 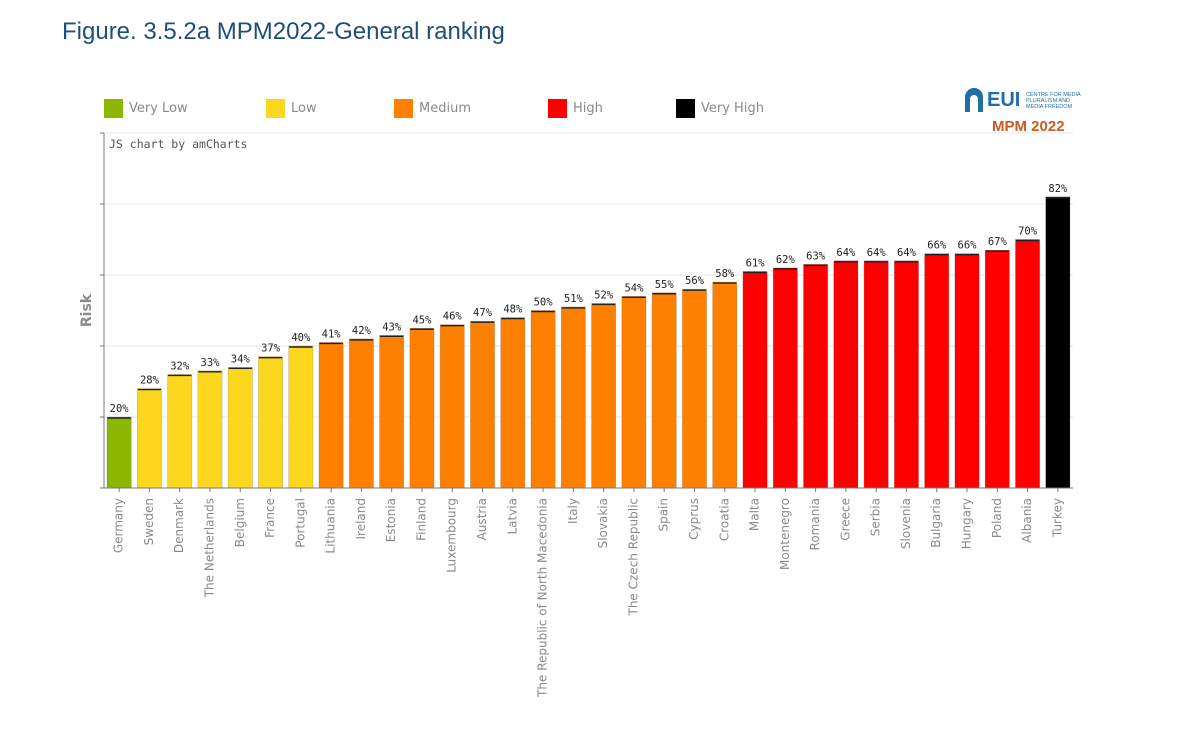 What do you see at coordinates (634, 288) in the screenshot?
I see `value-label: 54%` at bounding box center [634, 288].